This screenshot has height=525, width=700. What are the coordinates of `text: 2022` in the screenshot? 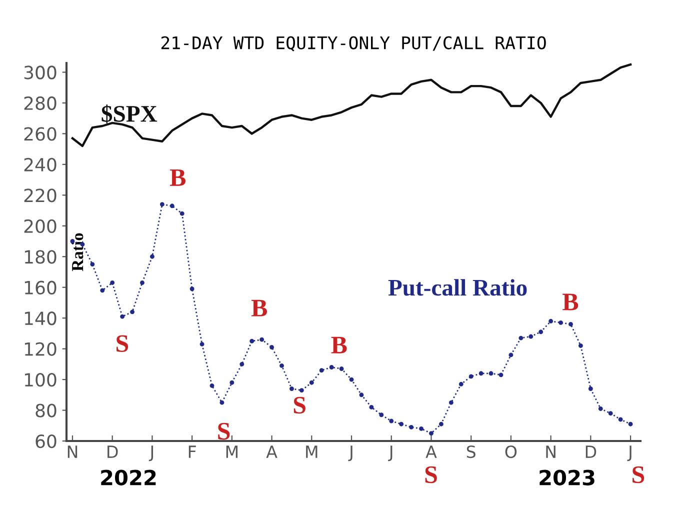 It's located at (128, 478).